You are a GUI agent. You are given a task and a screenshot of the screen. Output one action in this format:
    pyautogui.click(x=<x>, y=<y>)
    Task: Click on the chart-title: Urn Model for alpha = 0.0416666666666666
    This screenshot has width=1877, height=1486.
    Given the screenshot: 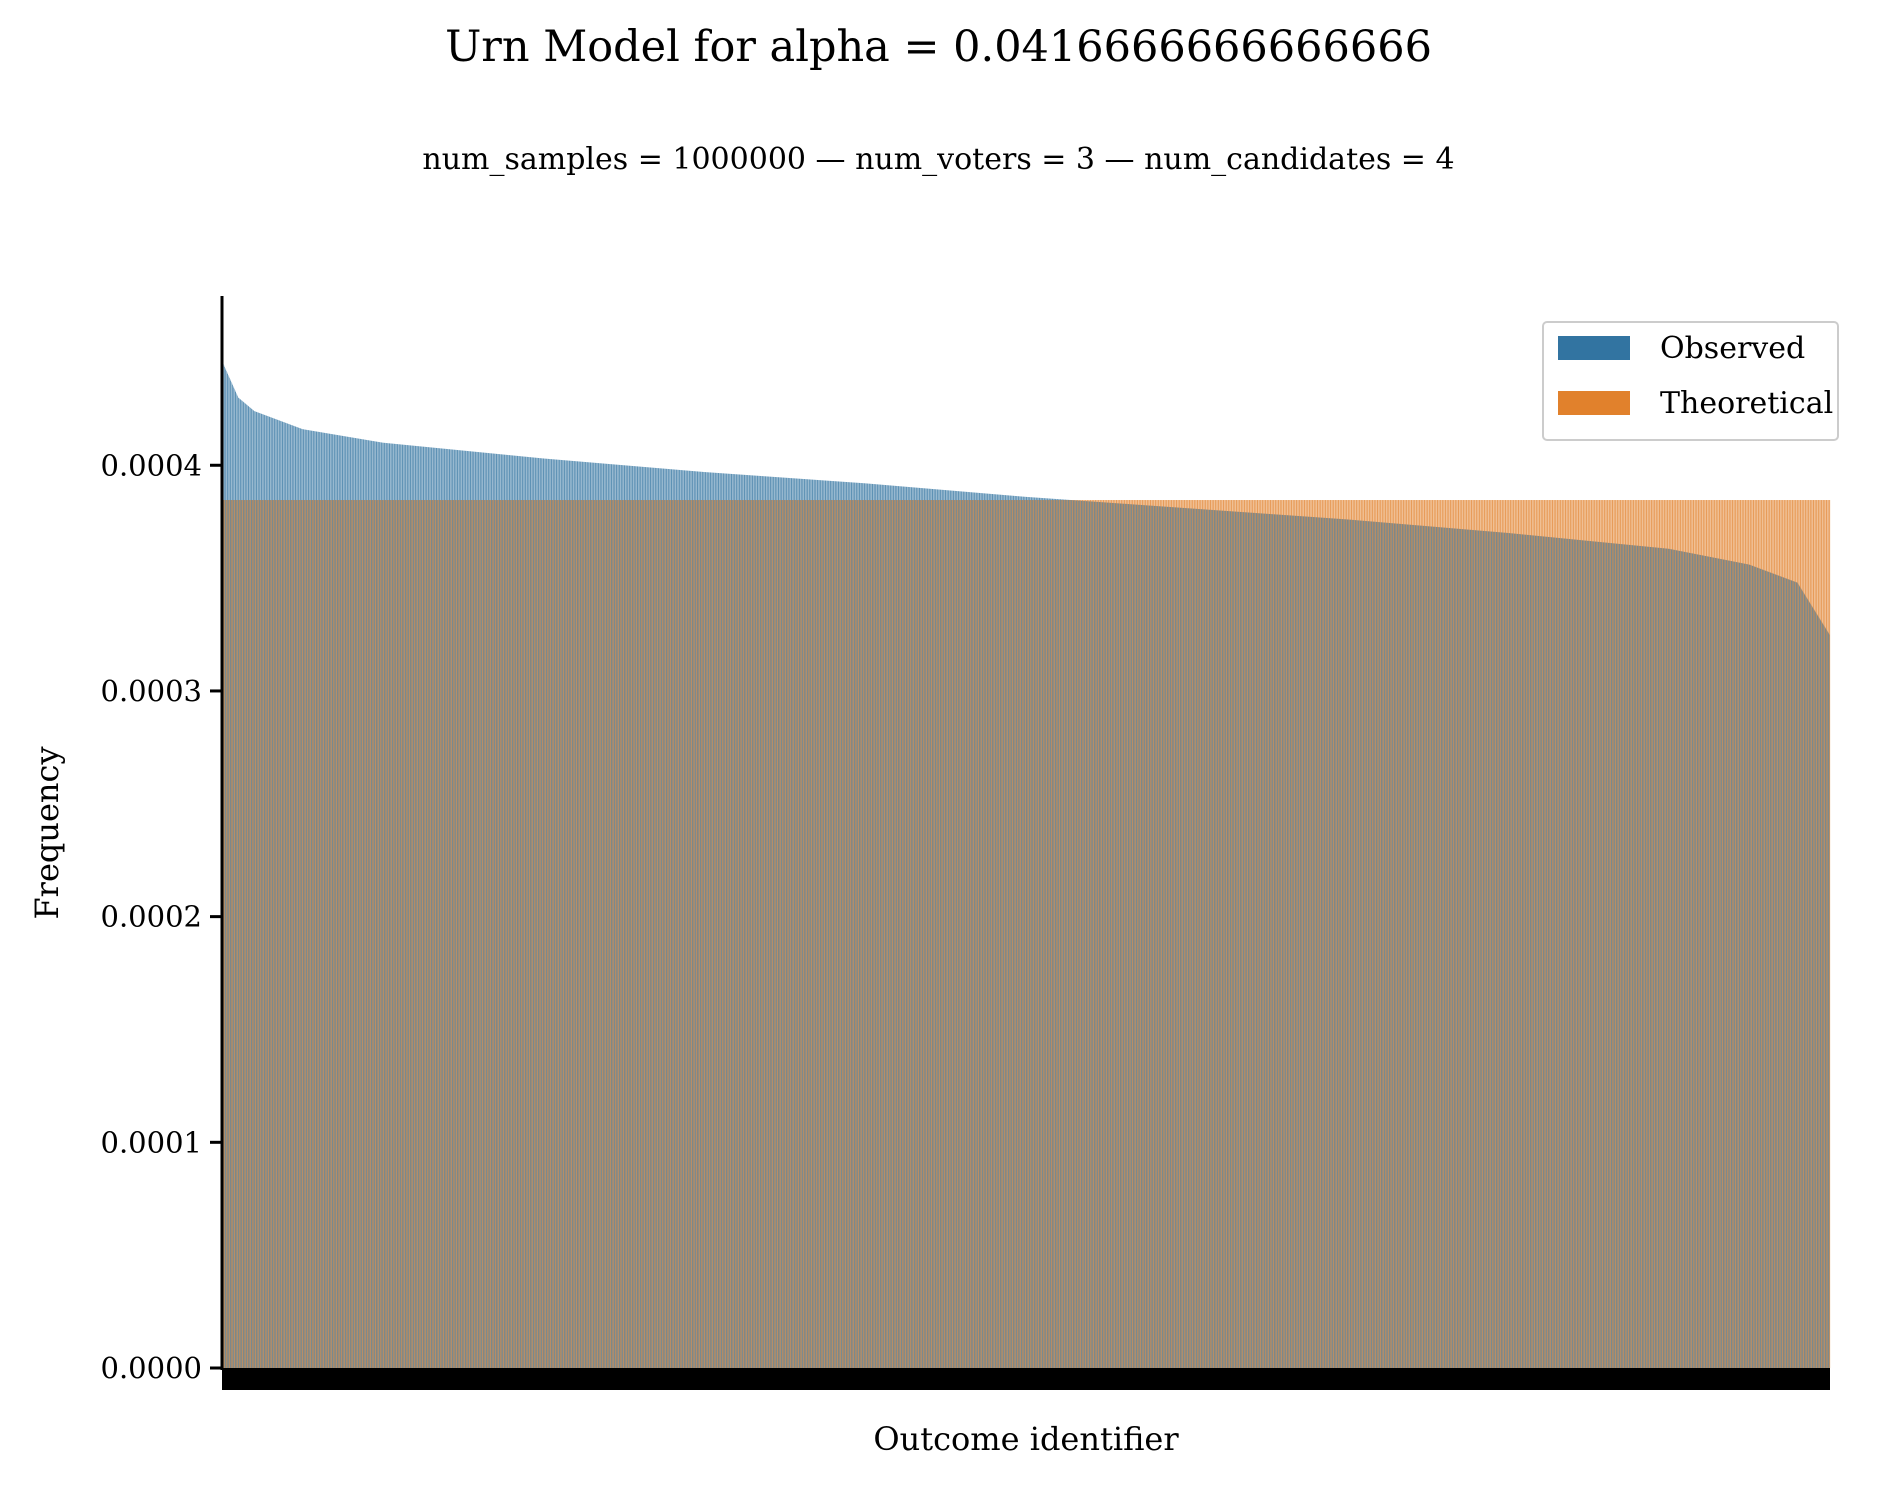 What is the action you would take?
    pyautogui.click(x=938, y=47)
    